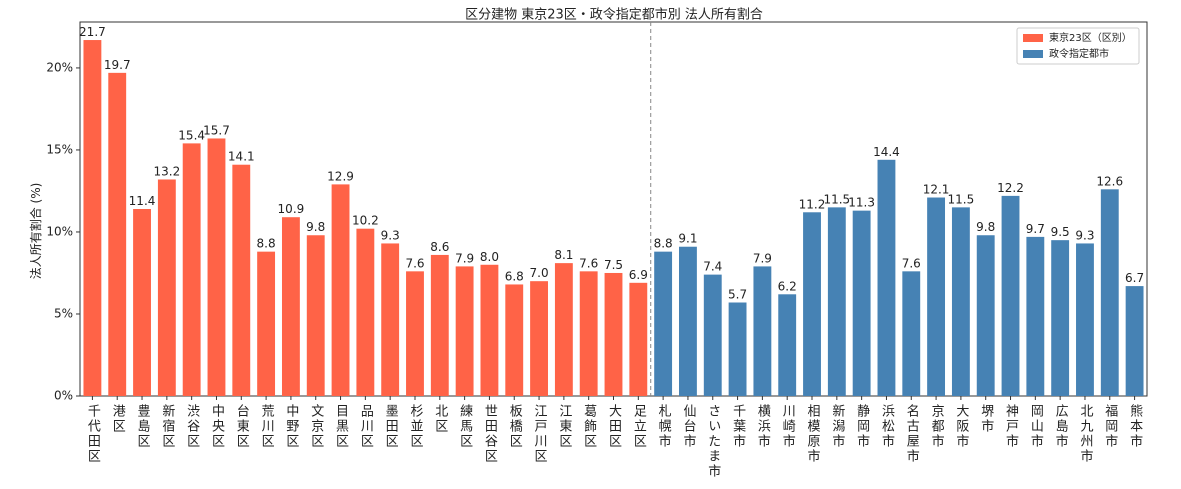 This screenshot has width=1181, height=489. What do you see at coordinates (713, 441) in the screenshot?
I see `x-tick-label: さいたま市` at bounding box center [713, 441].